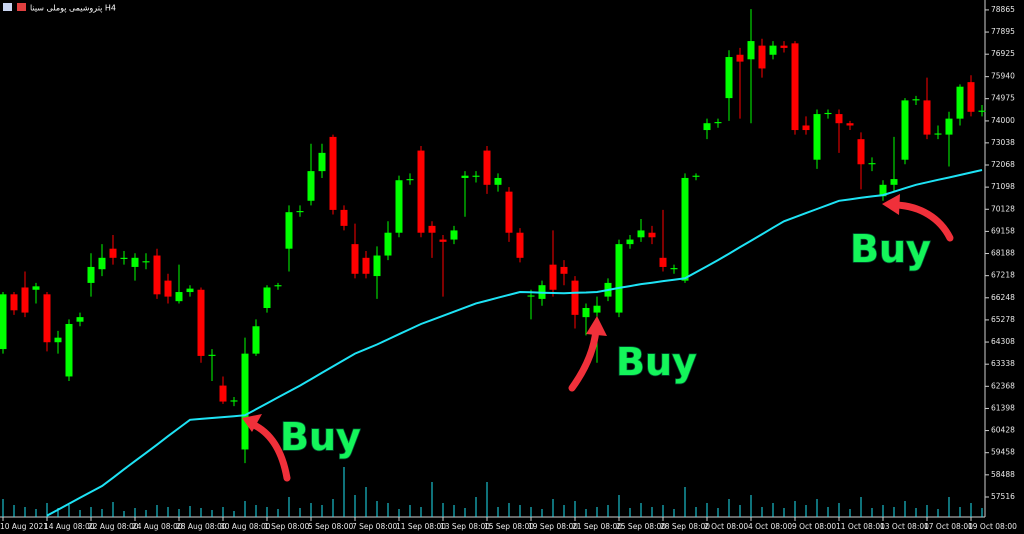  What do you see at coordinates (7, 7) in the screenshot?
I see `menu-icon` at bounding box center [7, 7].